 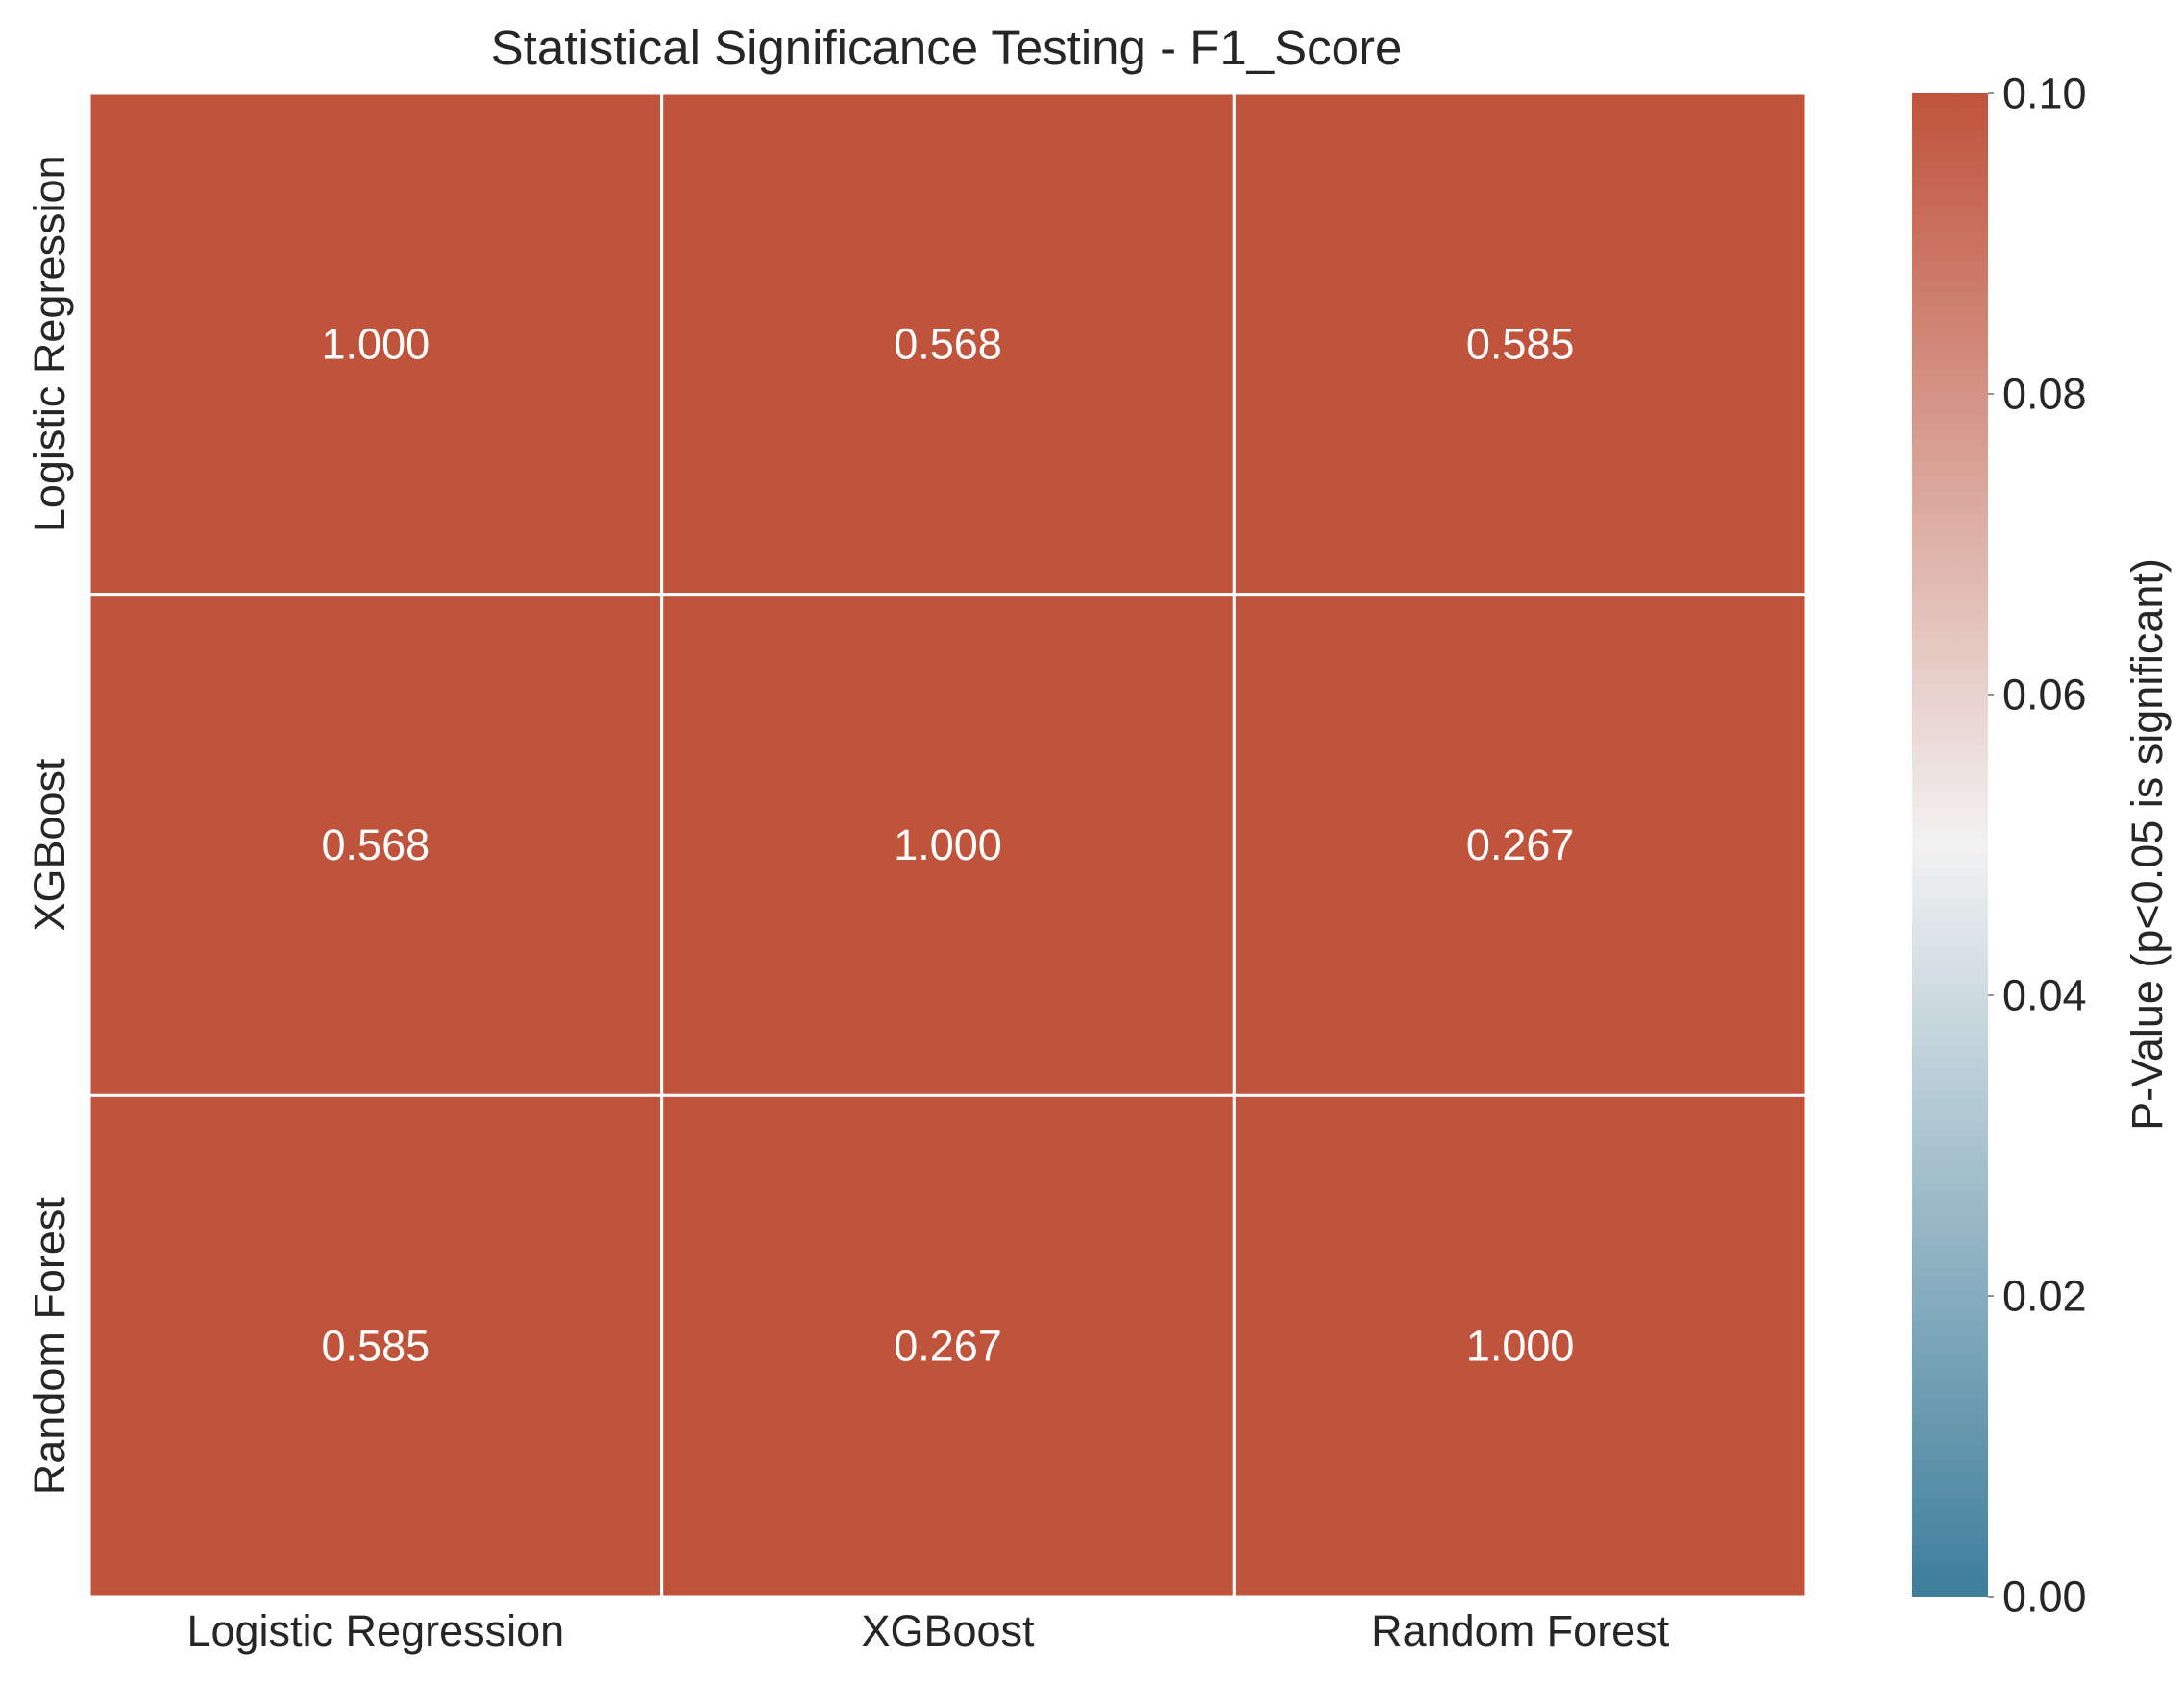 I want to click on colorbar-label: P-Value (p<0.05 is significant), so click(x=2147, y=844).